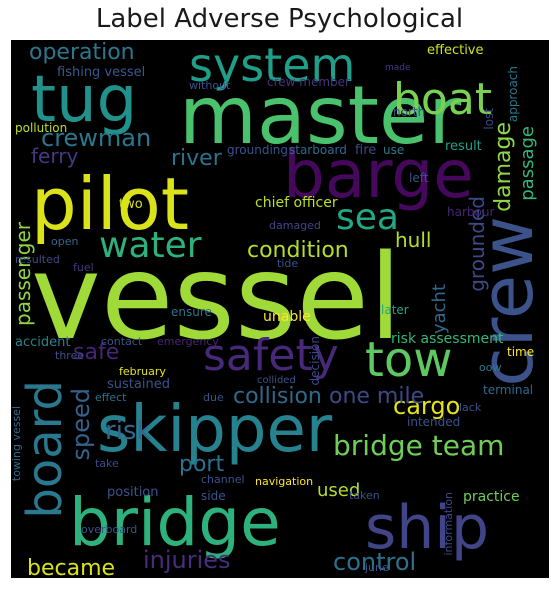  I want to click on word-channel: channel, so click(223, 479).